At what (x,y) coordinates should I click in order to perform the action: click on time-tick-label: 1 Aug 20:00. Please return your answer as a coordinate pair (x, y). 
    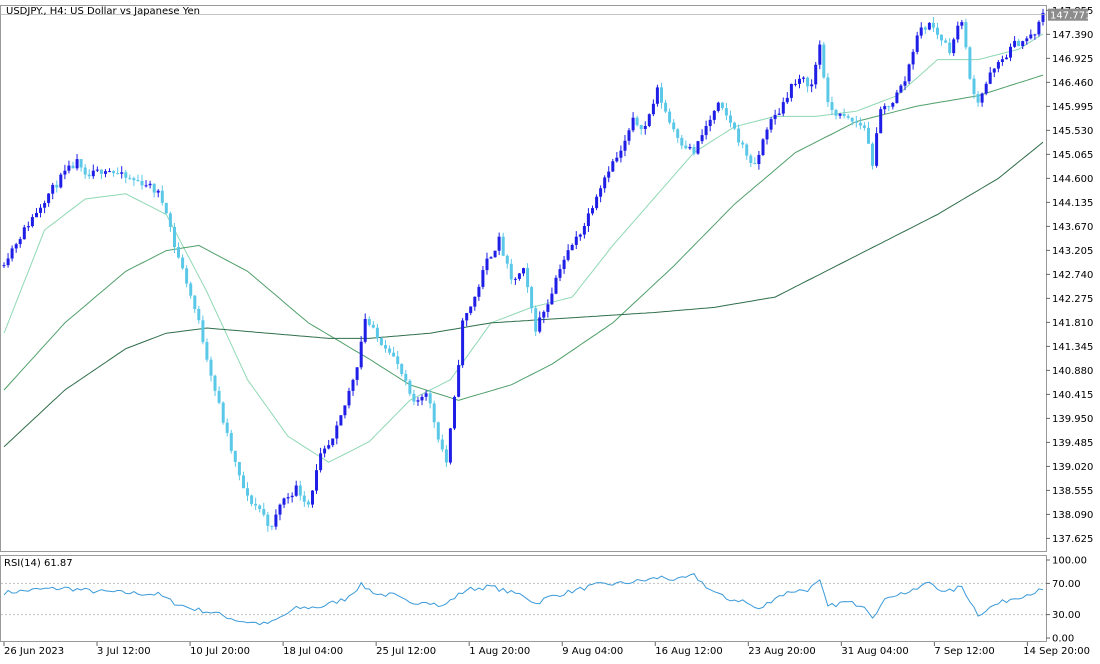
    Looking at the image, I should click on (499, 651).